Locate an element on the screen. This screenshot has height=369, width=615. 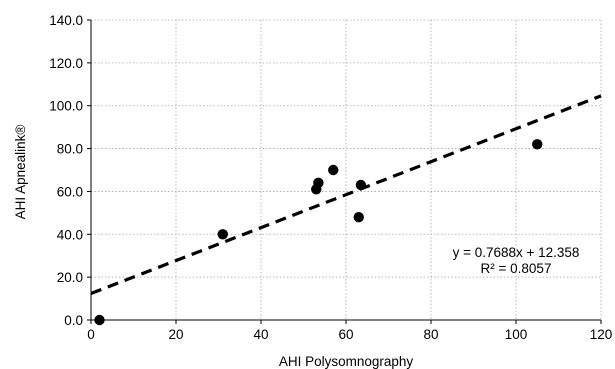
trendline-equation: y = 0.7688x + 12.358 is located at coordinates (516, 252).